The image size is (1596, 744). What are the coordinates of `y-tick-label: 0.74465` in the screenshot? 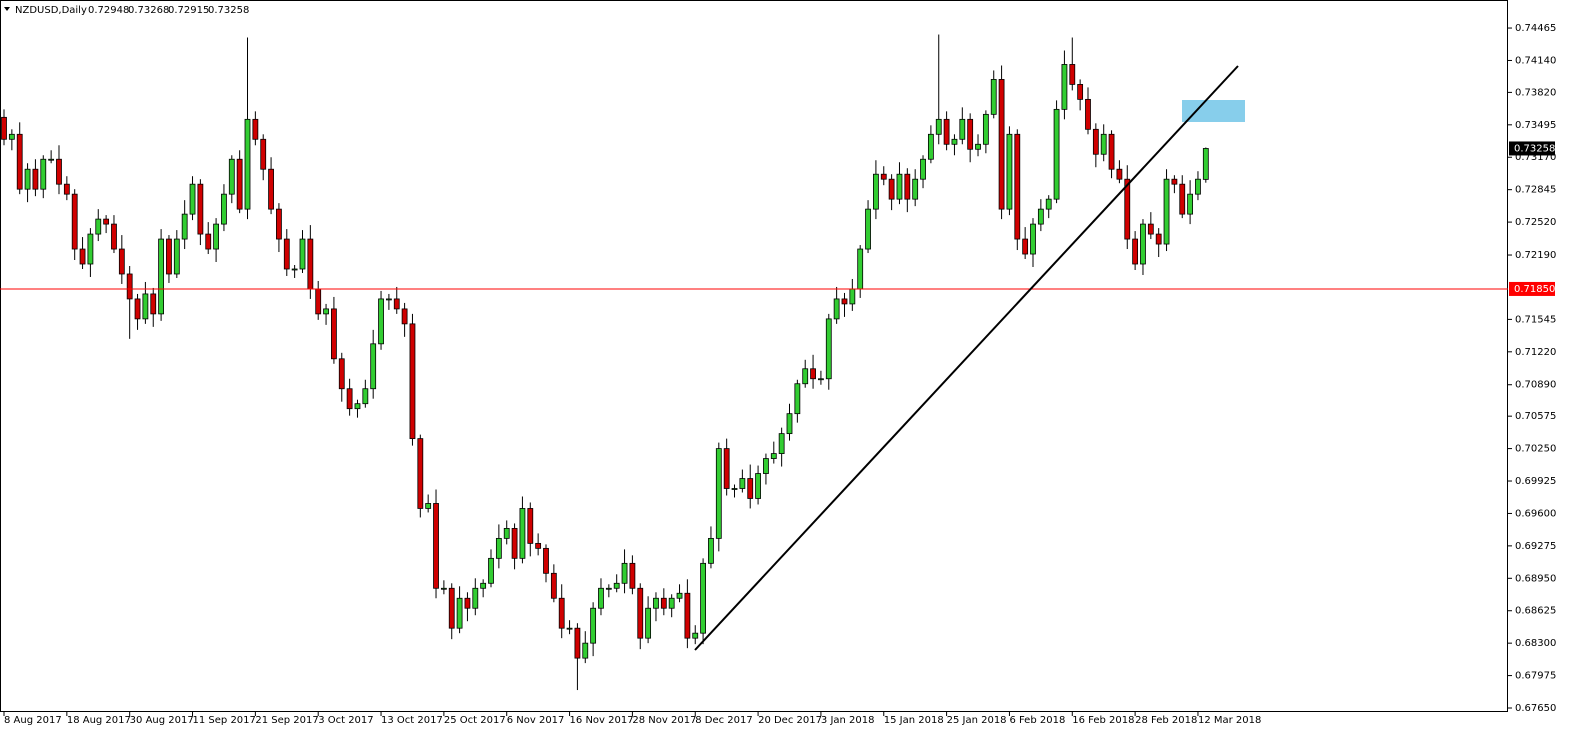 It's located at (1535, 28).